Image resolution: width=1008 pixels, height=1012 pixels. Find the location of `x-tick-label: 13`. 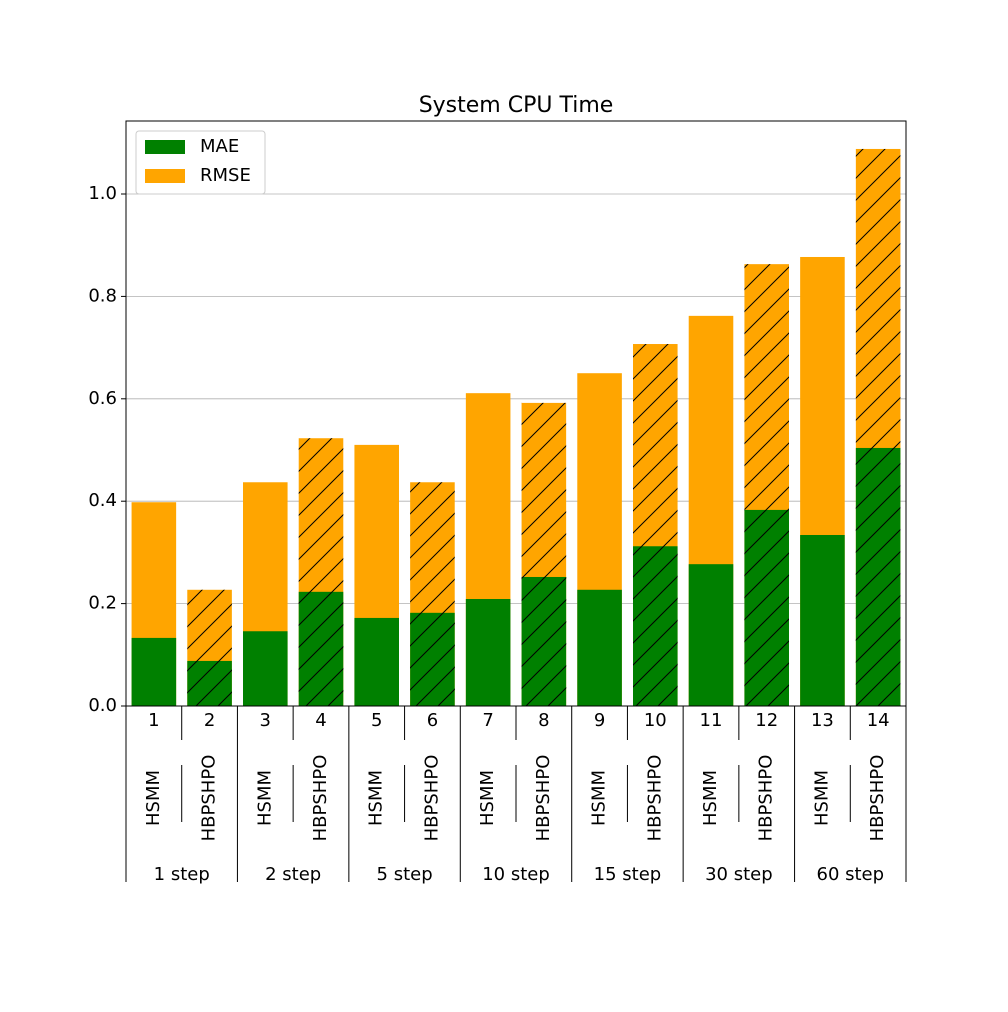

x-tick-label: 13 is located at coordinates (822, 720).